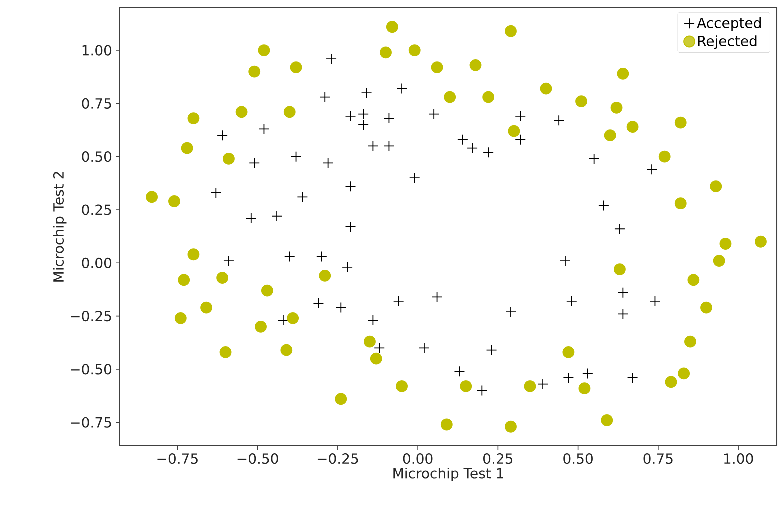  I want to click on y-tick-label: −0.25, so click(91, 316).